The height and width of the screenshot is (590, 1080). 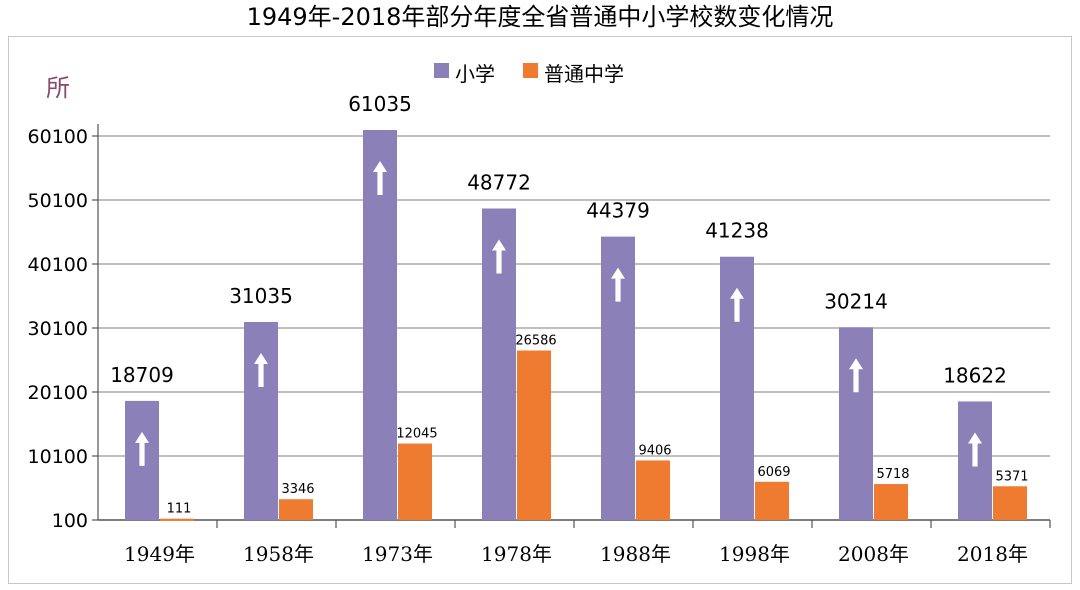 What do you see at coordinates (278, 554) in the screenshot?
I see `x-tick-label: 1958年` at bounding box center [278, 554].